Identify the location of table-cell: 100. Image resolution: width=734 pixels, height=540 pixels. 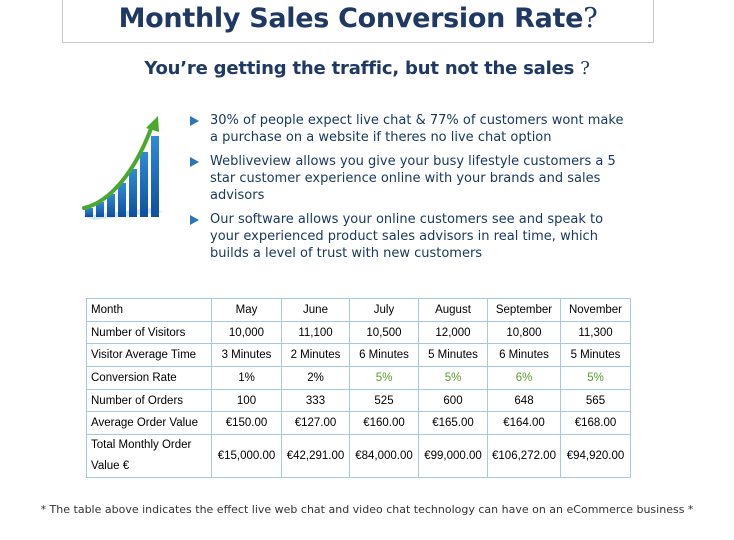
(246, 400).